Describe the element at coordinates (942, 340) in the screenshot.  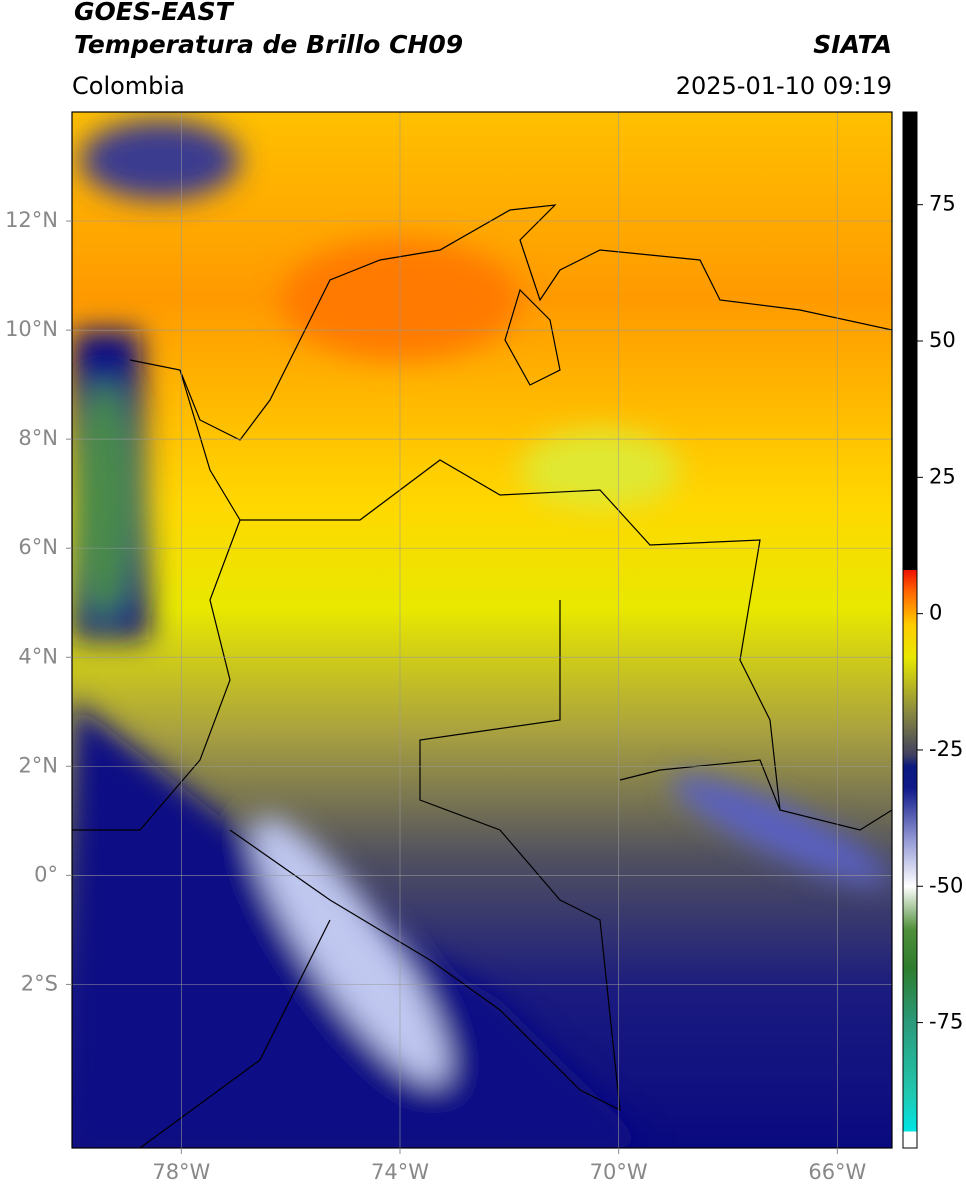
I see `colorbar-tick-label: 50` at that location.